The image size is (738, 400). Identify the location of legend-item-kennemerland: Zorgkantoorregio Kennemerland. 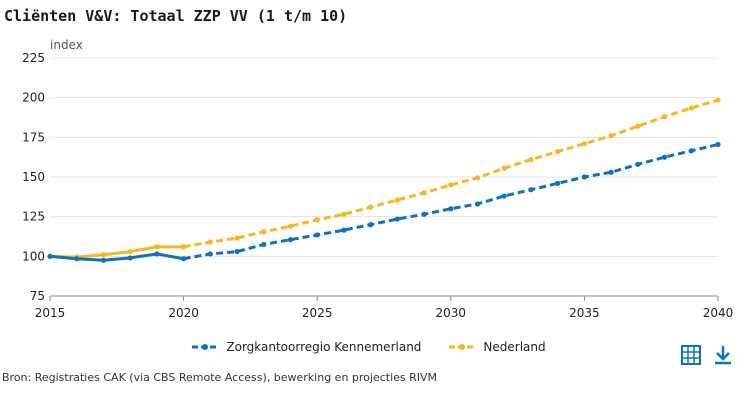
(306, 347).